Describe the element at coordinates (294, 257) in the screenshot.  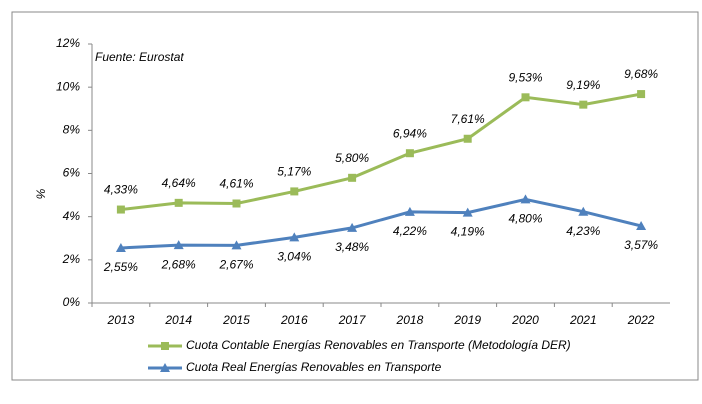
I see `data-label: 3,04%` at that location.